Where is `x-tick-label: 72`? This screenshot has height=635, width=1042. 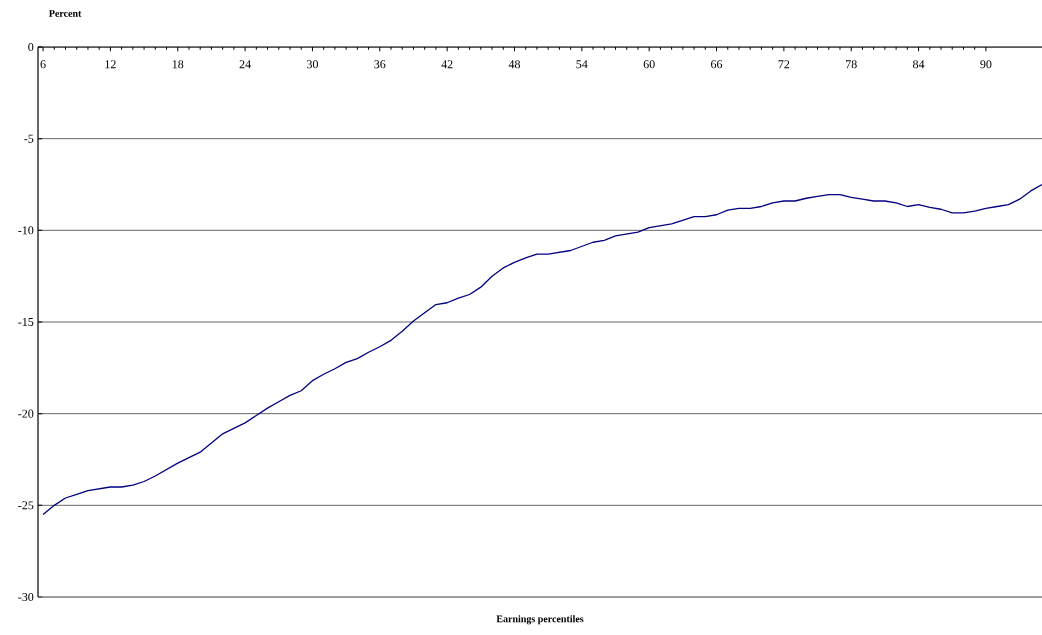
x-tick-label: 72 is located at coordinates (784, 64).